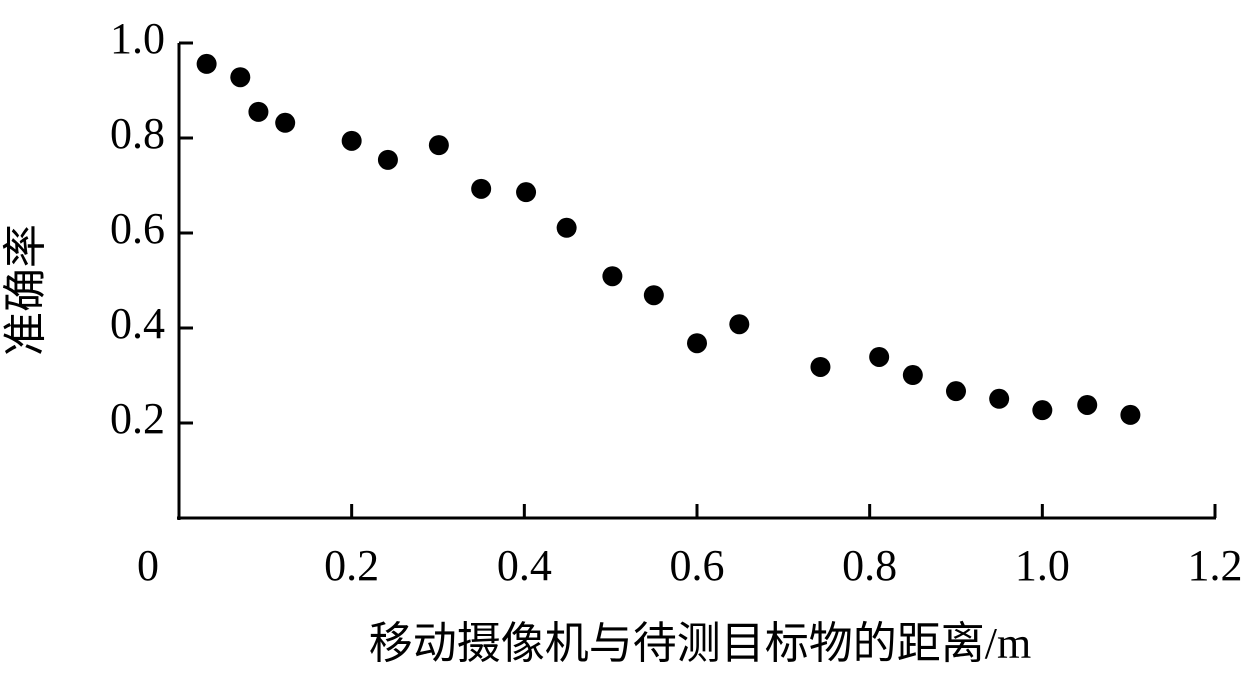 The image size is (1251, 684). Describe the element at coordinates (137, 418) in the screenshot. I see `y-tick-label: 0.2` at that location.